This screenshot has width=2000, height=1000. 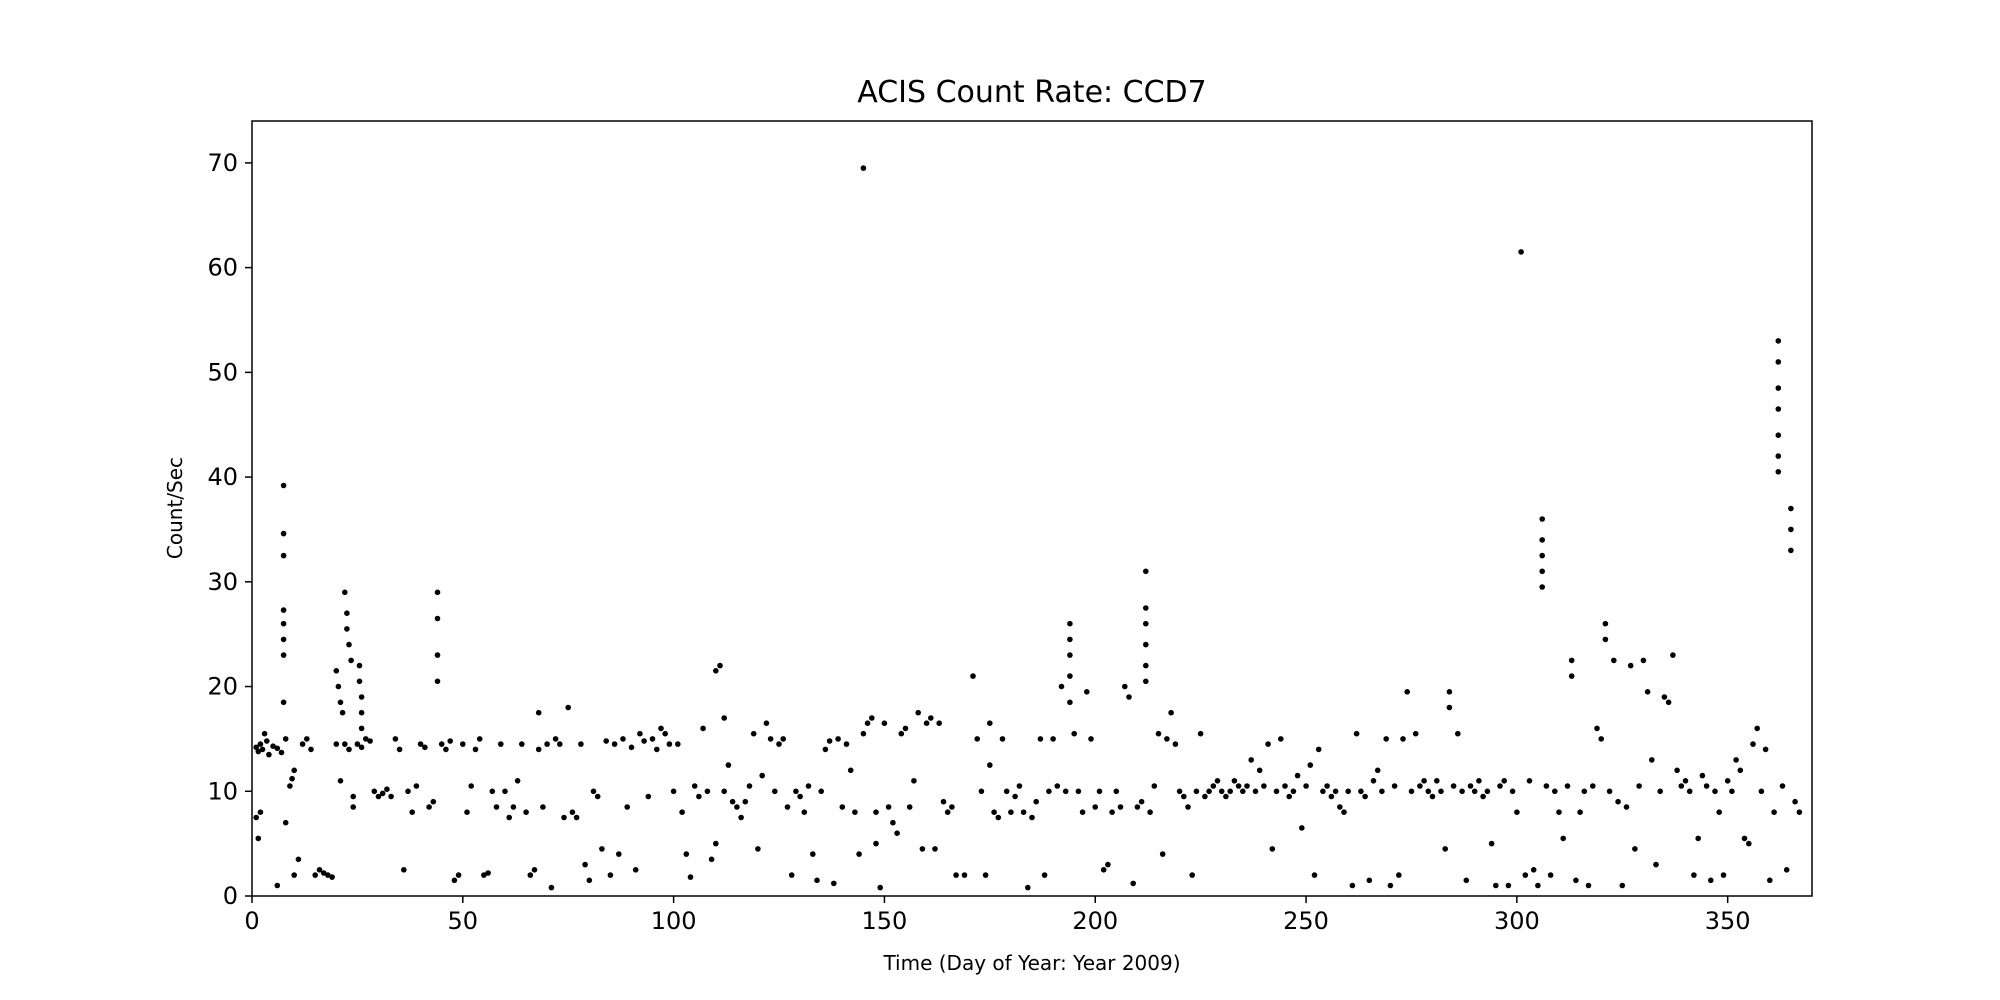 I want to click on y-tick-label: 0, so click(x=230, y=896).